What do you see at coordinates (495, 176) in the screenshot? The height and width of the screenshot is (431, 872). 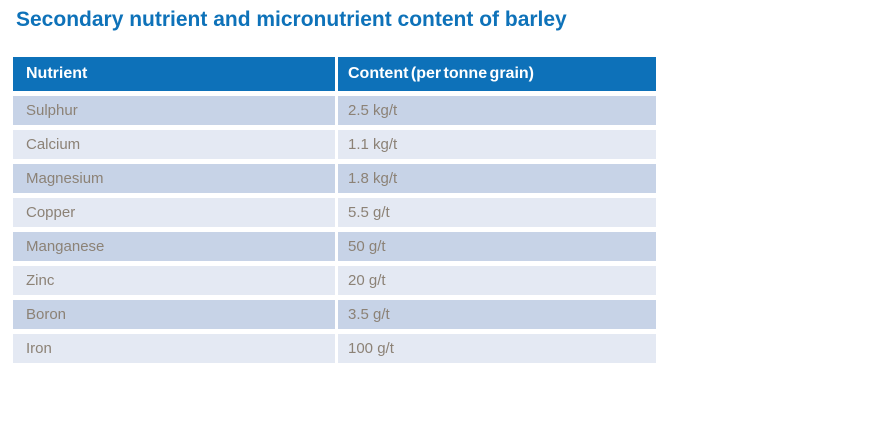 I see `content-cell: 1.8 kg/t` at bounding box center [495, 176].